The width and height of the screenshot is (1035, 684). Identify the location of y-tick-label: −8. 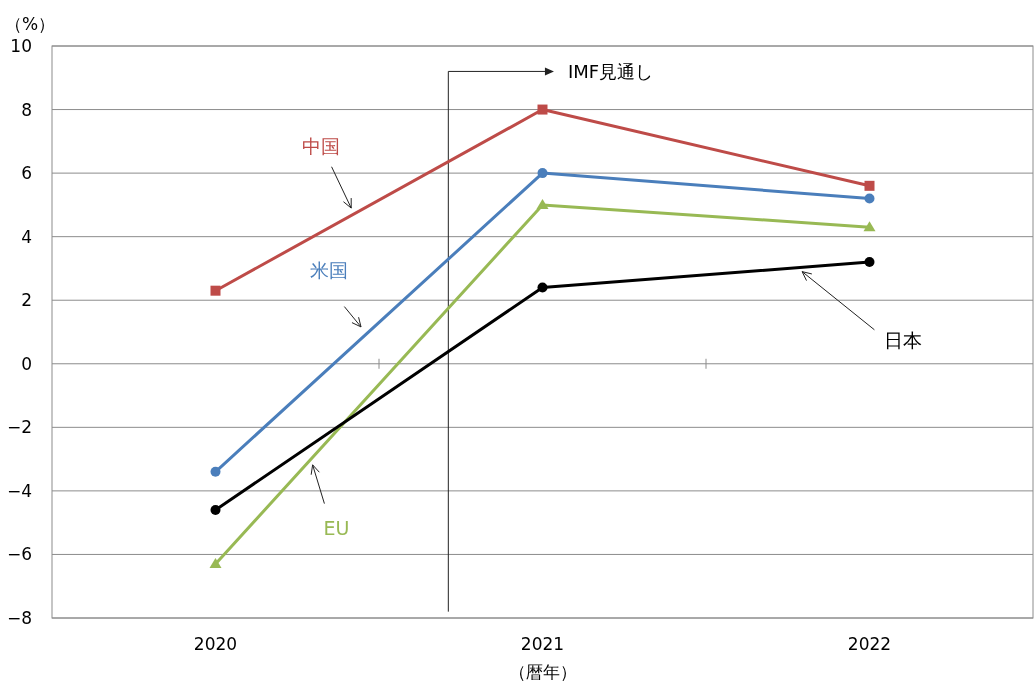
(19, 618).